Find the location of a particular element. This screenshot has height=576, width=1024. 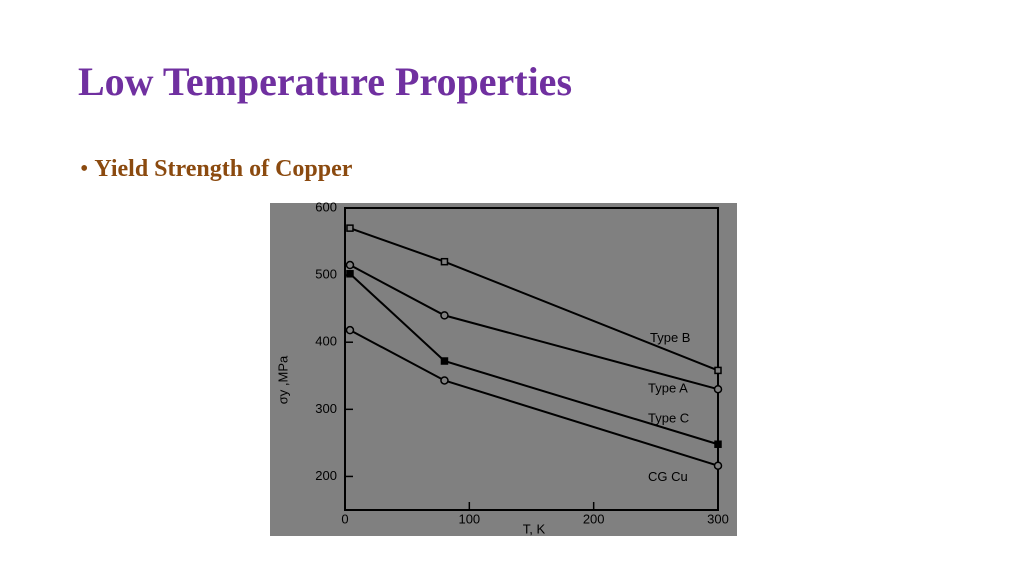

series-label: Type C is located at coordinates (668, 418).